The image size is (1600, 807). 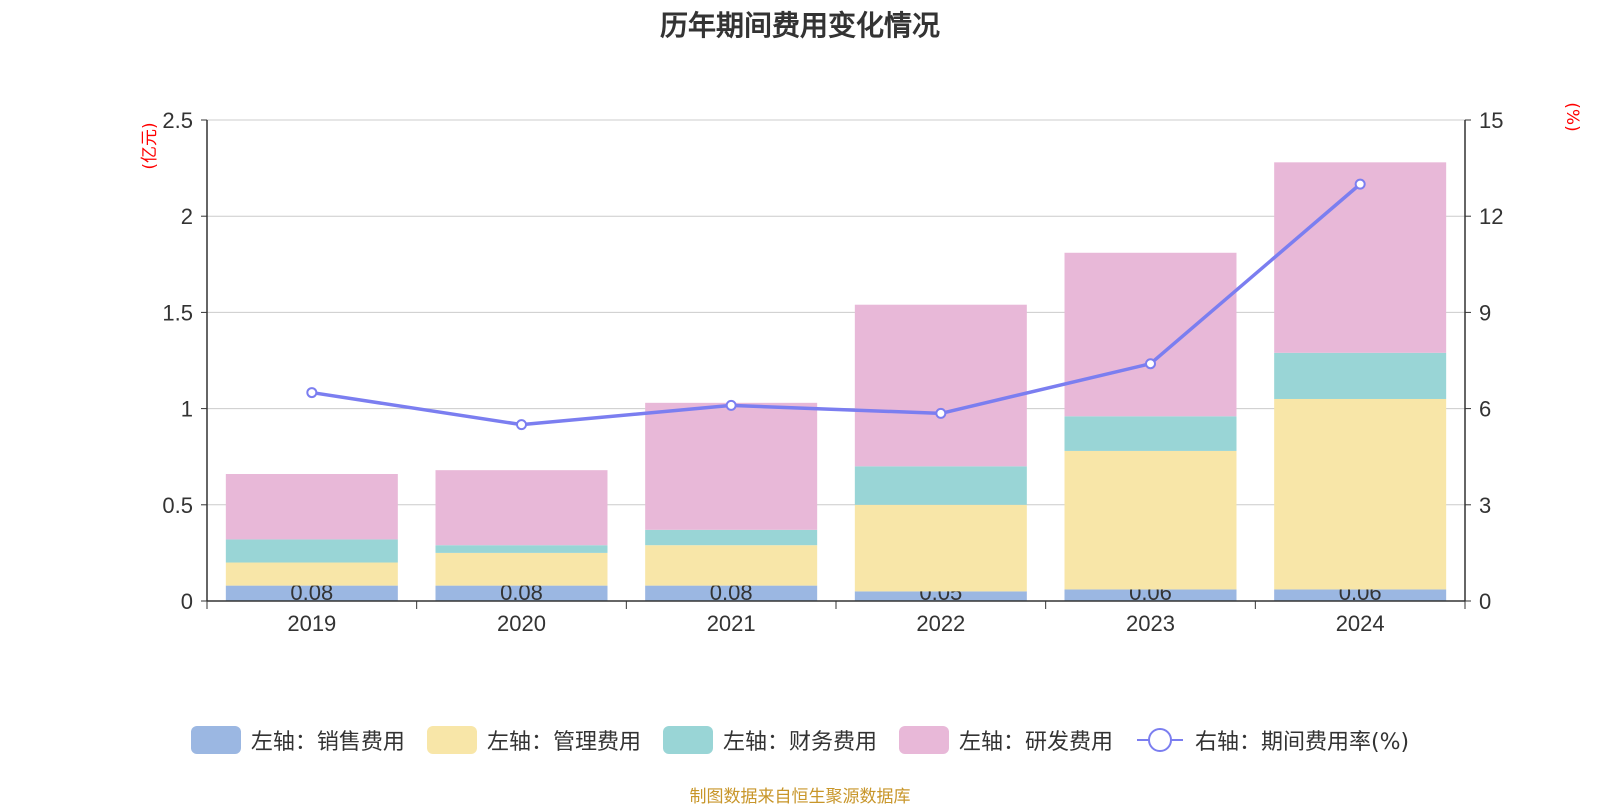 What do you see at coordinates (940, 623) in the screenshot?
I see `x-tick-label: 2022` at bounding box center [940, 623].